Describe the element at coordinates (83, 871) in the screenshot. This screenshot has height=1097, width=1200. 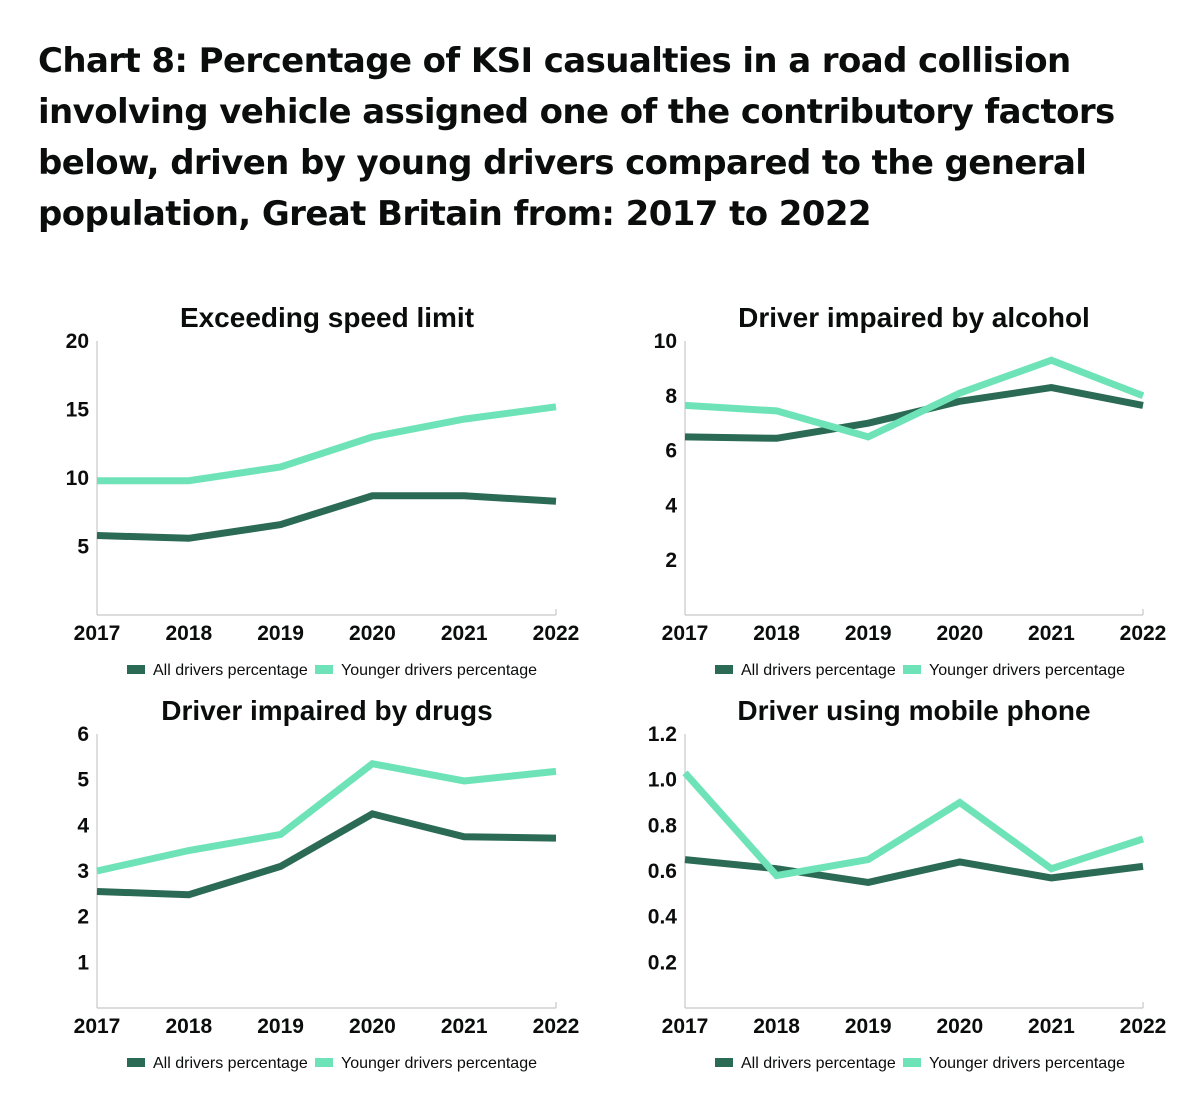
I see `y-tick-label: 3` at that location.